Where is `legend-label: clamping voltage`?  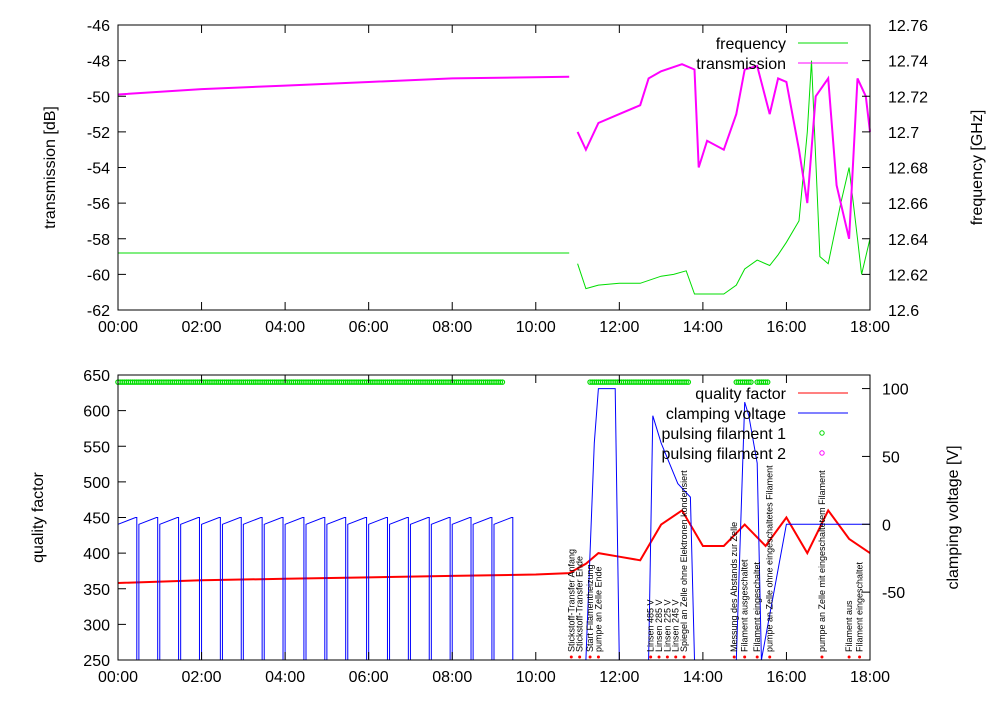 legend-label: clamping voltage is located at coordinates (726, 414).